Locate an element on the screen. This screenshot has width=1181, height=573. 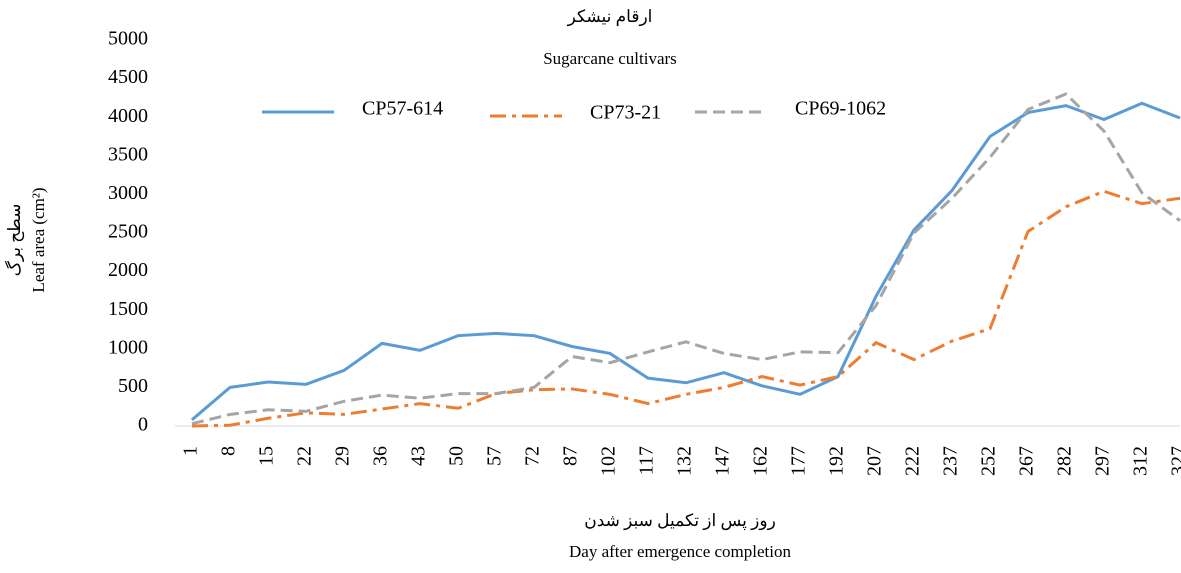
y-axis-label: Leaf area (cm²) is located at coordinates (38, 239).